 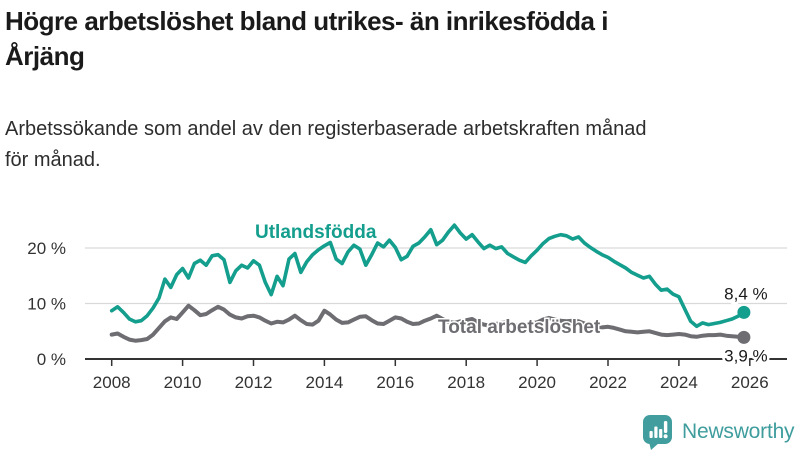 I want to click on x-axis-label: 2012, so click(x=254, y=382).